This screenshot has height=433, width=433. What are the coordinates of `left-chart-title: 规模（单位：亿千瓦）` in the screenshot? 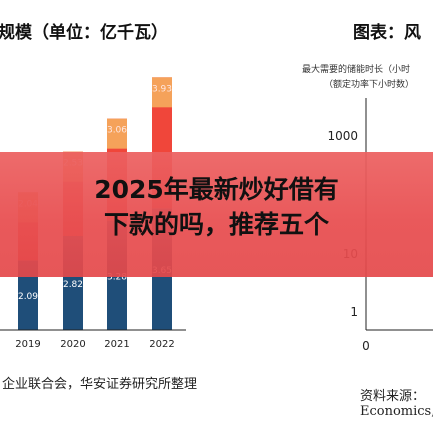 It's located at (84, 33).